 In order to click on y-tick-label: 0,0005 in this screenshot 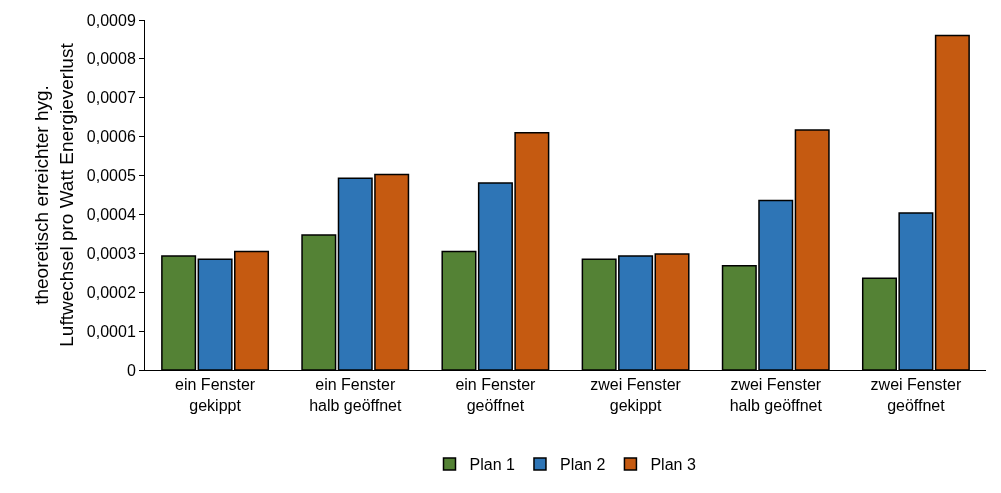, I will do `click(111, 176)`.